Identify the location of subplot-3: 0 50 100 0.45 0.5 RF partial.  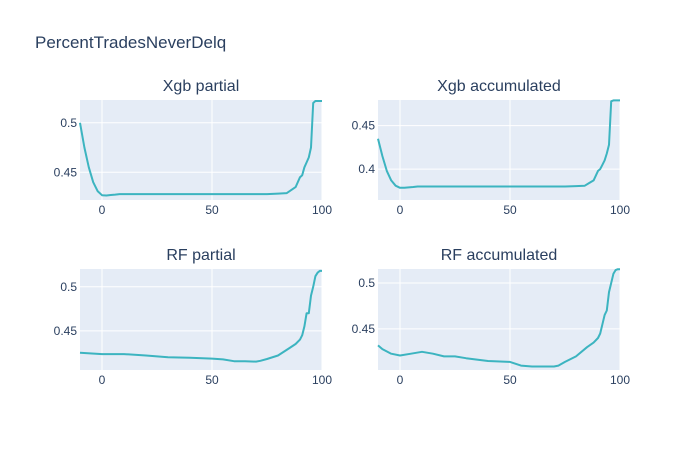
(193, 317).